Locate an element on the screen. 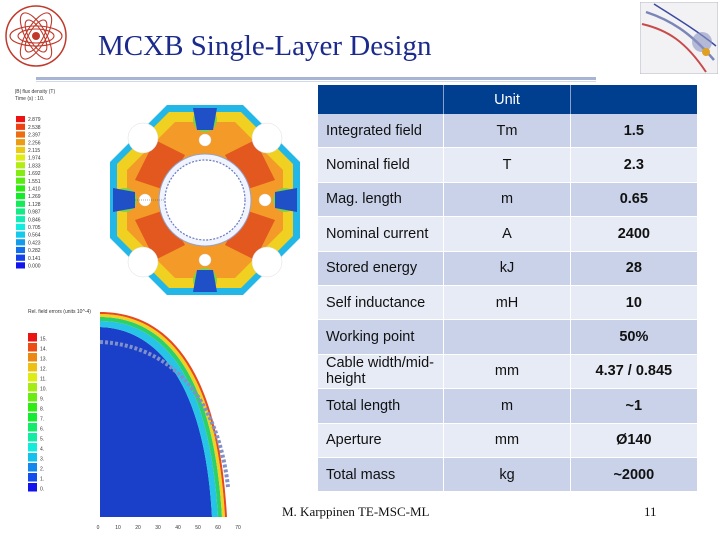 The image size is (720, 540). flux-legend-label: 2.397 is located at coordinates (34, 136).